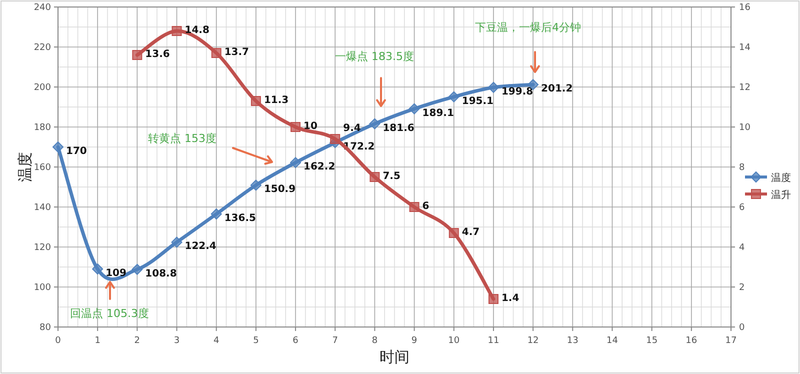  What do you see at coordinates (742, 328) in the screenshot?
I see `y2-tick-label: 0` at bounding box center [742, 328].